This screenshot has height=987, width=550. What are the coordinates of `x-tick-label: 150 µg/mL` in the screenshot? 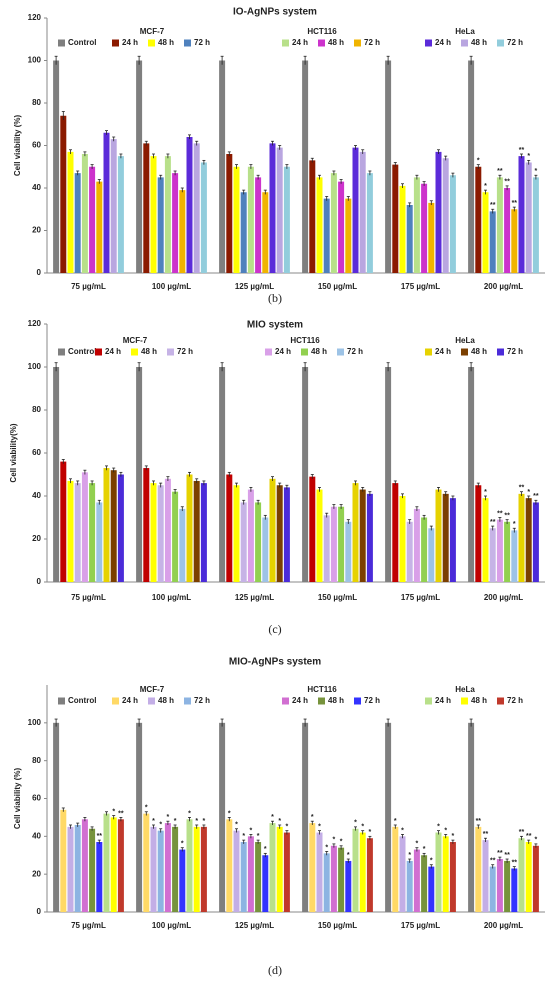 It's located at (337, 925).